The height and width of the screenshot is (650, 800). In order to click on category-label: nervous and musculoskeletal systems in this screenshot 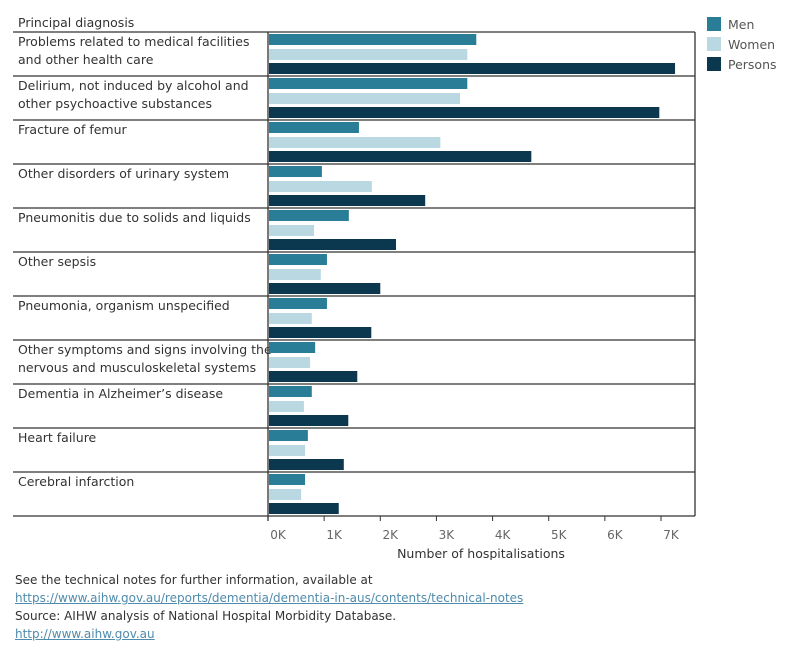, I will do `click(137, 367)`.